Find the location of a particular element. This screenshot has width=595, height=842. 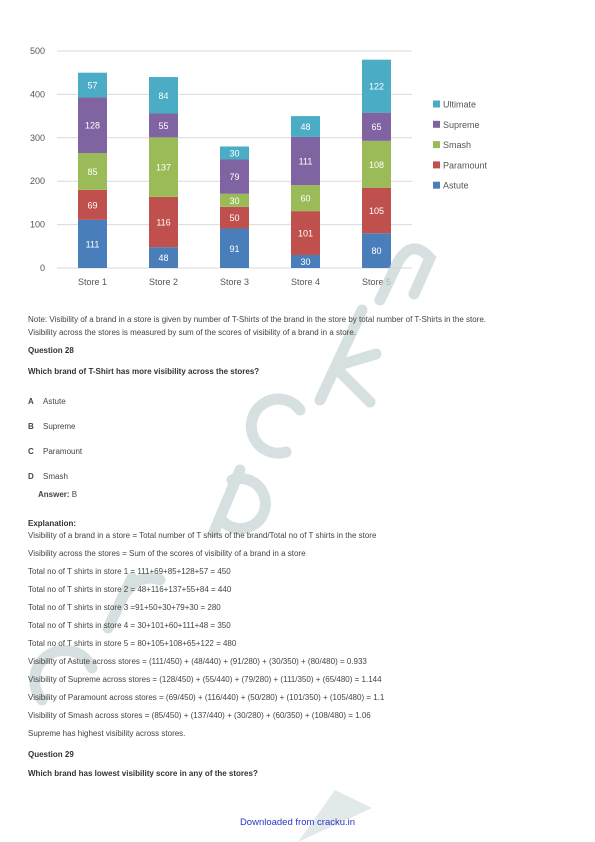

x-tick-label: Store 5 is located at coordinates (376, 282).